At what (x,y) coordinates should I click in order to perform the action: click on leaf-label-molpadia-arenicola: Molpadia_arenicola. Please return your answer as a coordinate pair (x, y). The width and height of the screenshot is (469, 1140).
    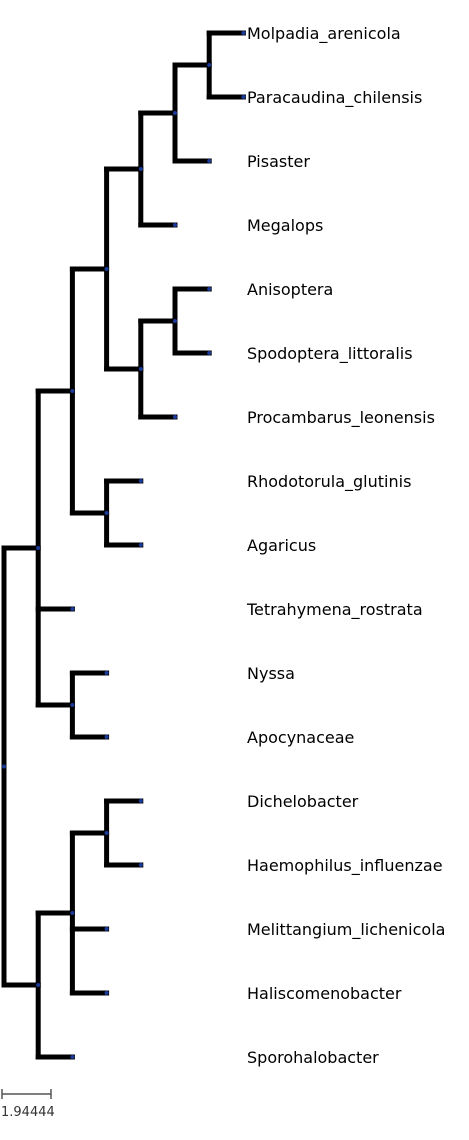
    Looking at the image, I should click on (324, 34).